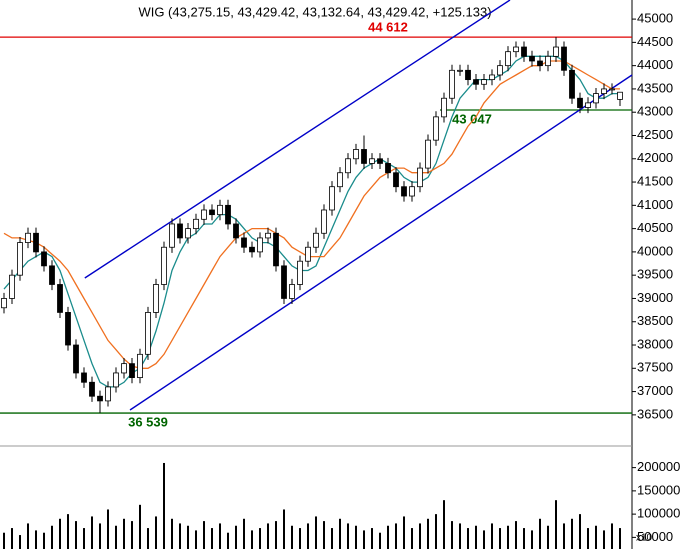 Image resolution: width=700 pixels, height=549 pixels. What do you see at coordinates (472, 118) in the screenshot?
I see `level-label: 43 047` at bounding box center [472, 118].